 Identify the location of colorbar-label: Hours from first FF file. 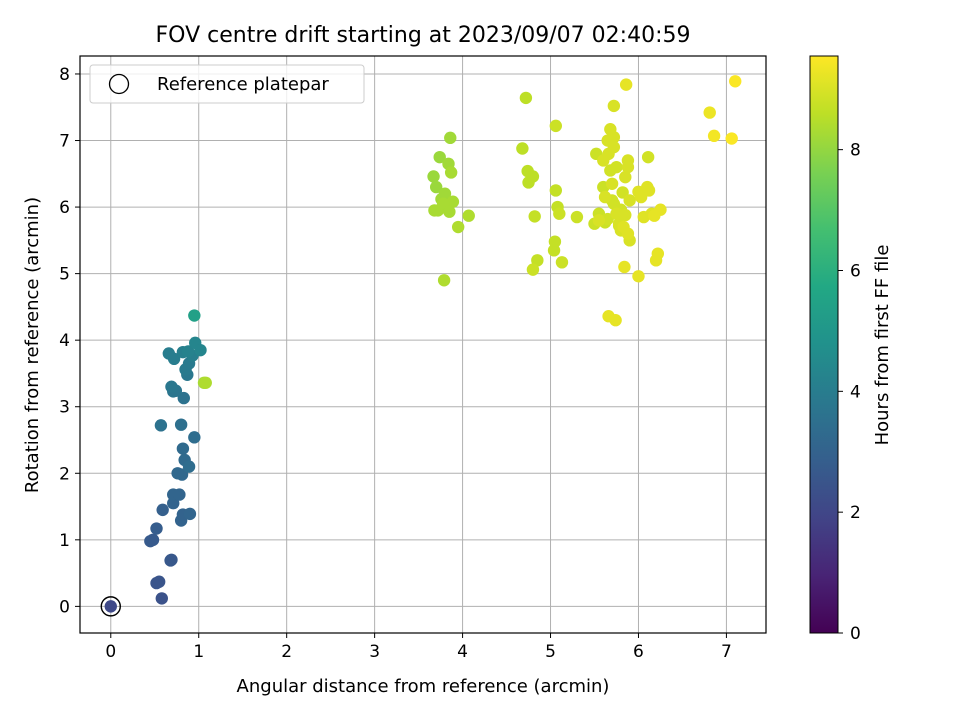
(882, 345).